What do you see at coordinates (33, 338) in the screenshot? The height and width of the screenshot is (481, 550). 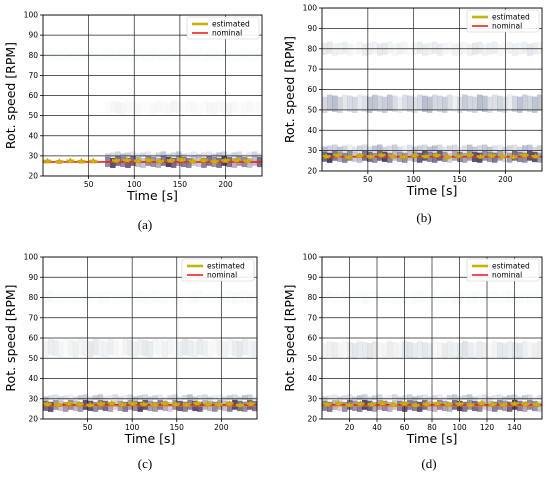 I see `y-tick-label: 60` at bounding box center [33, 338].